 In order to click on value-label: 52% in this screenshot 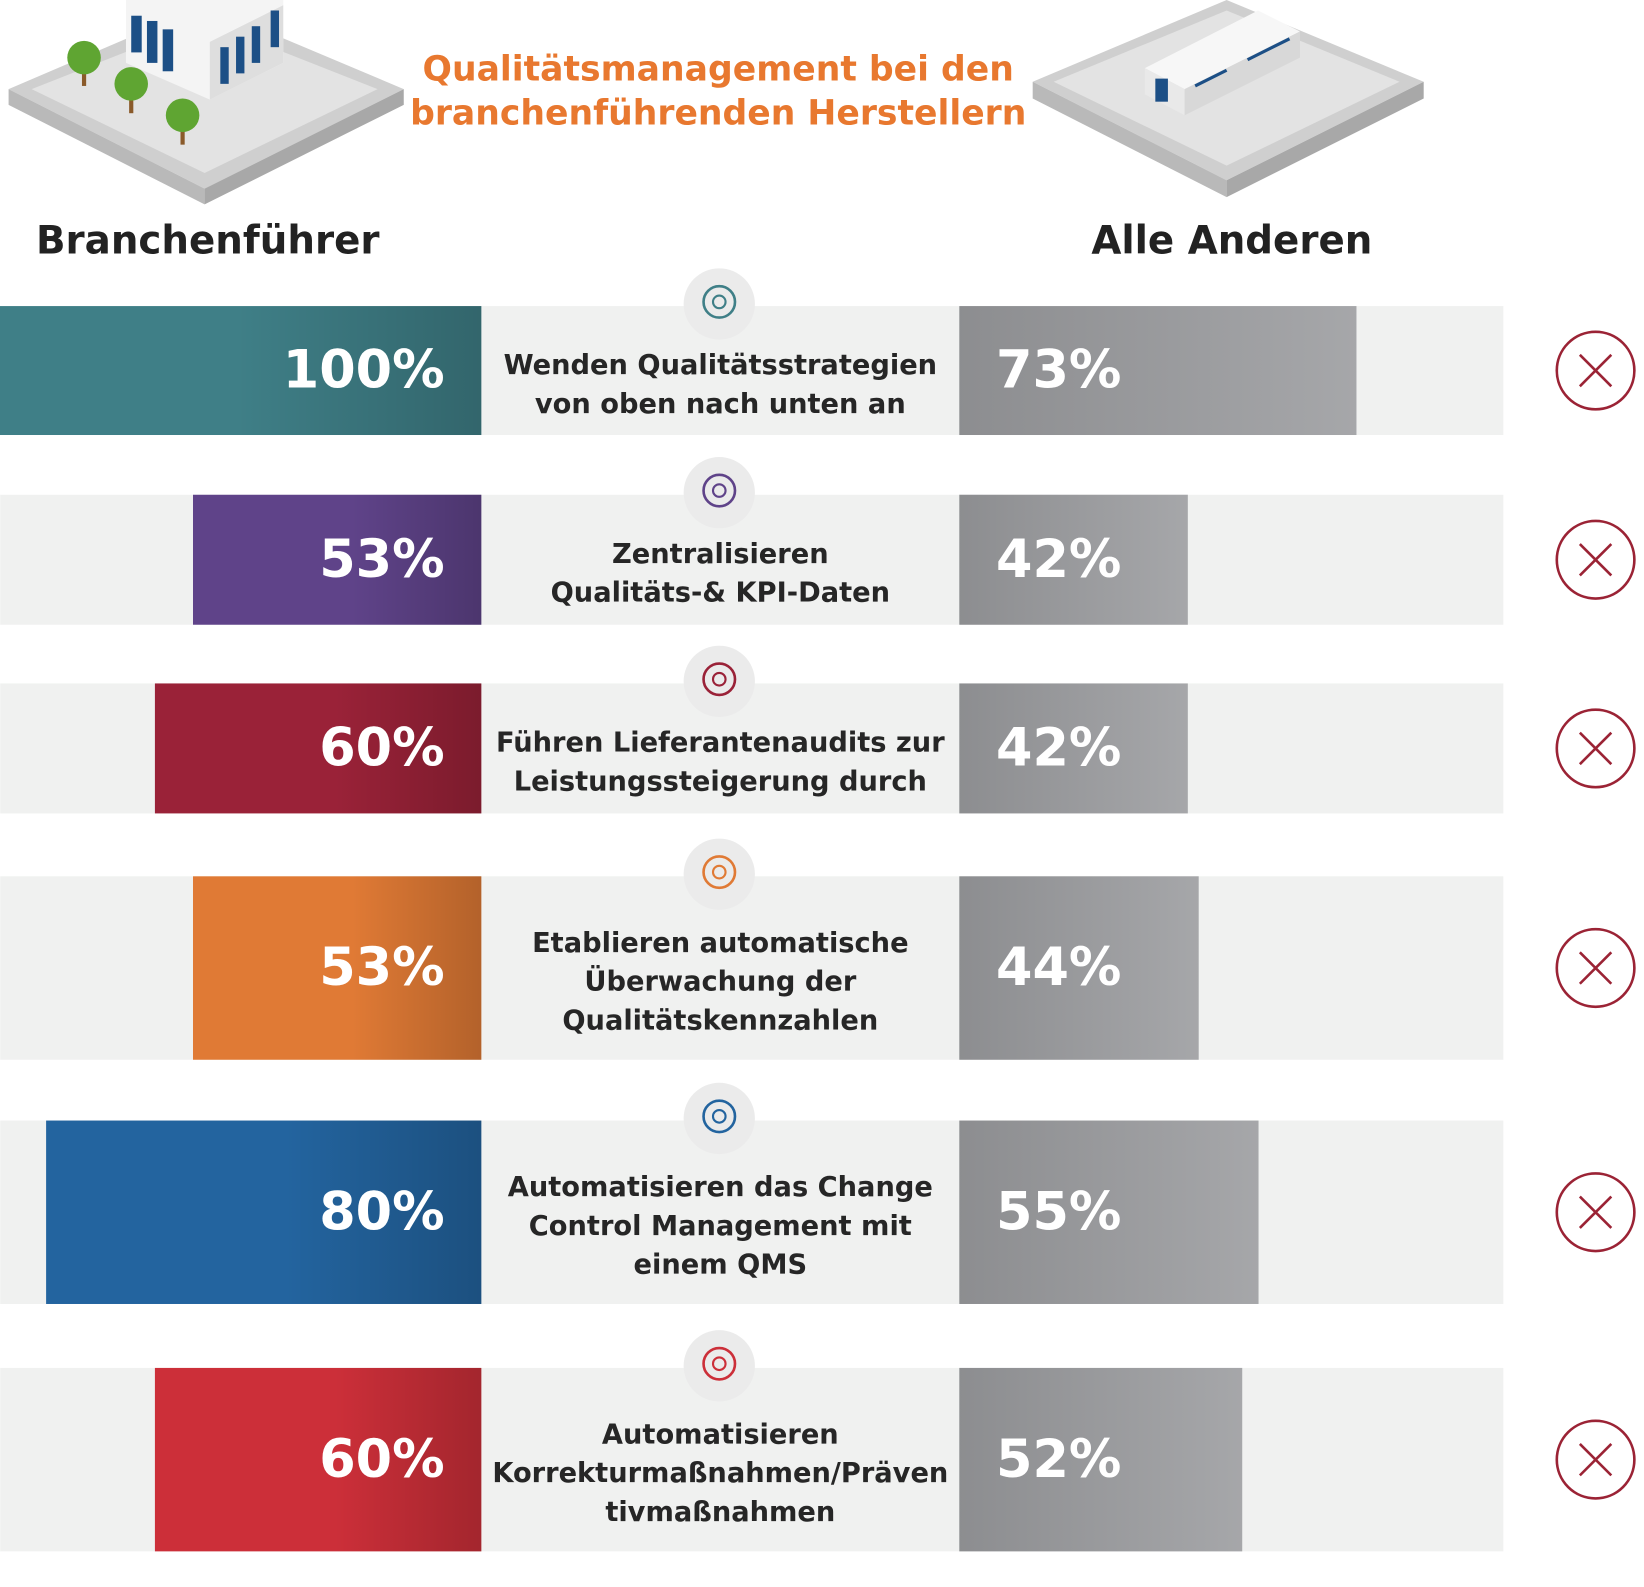, I will do `click(1058, 1459)`.